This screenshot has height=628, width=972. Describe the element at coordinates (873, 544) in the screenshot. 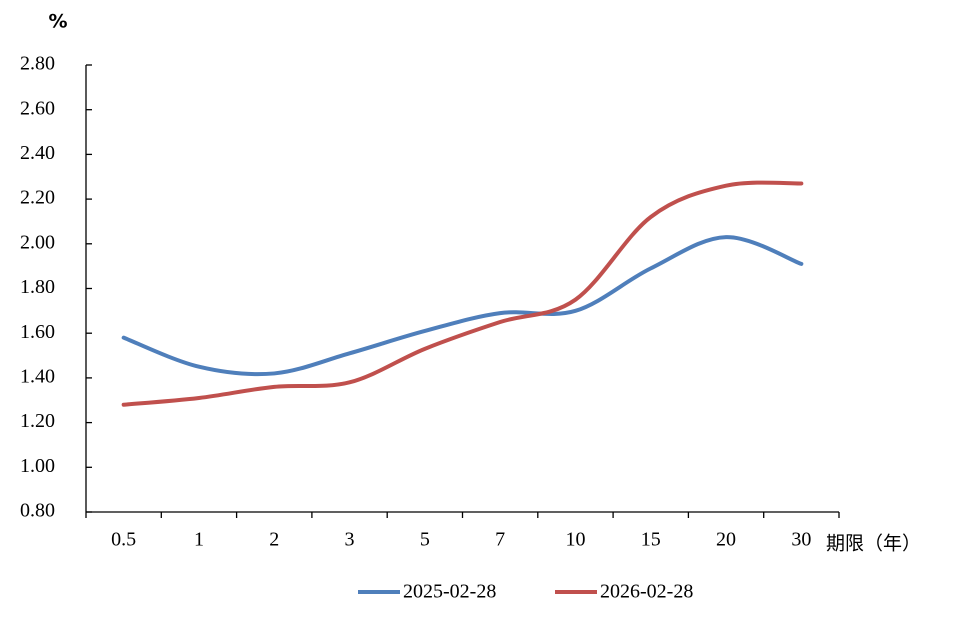

I see `x-axis-label: 期限（年）` at that location.